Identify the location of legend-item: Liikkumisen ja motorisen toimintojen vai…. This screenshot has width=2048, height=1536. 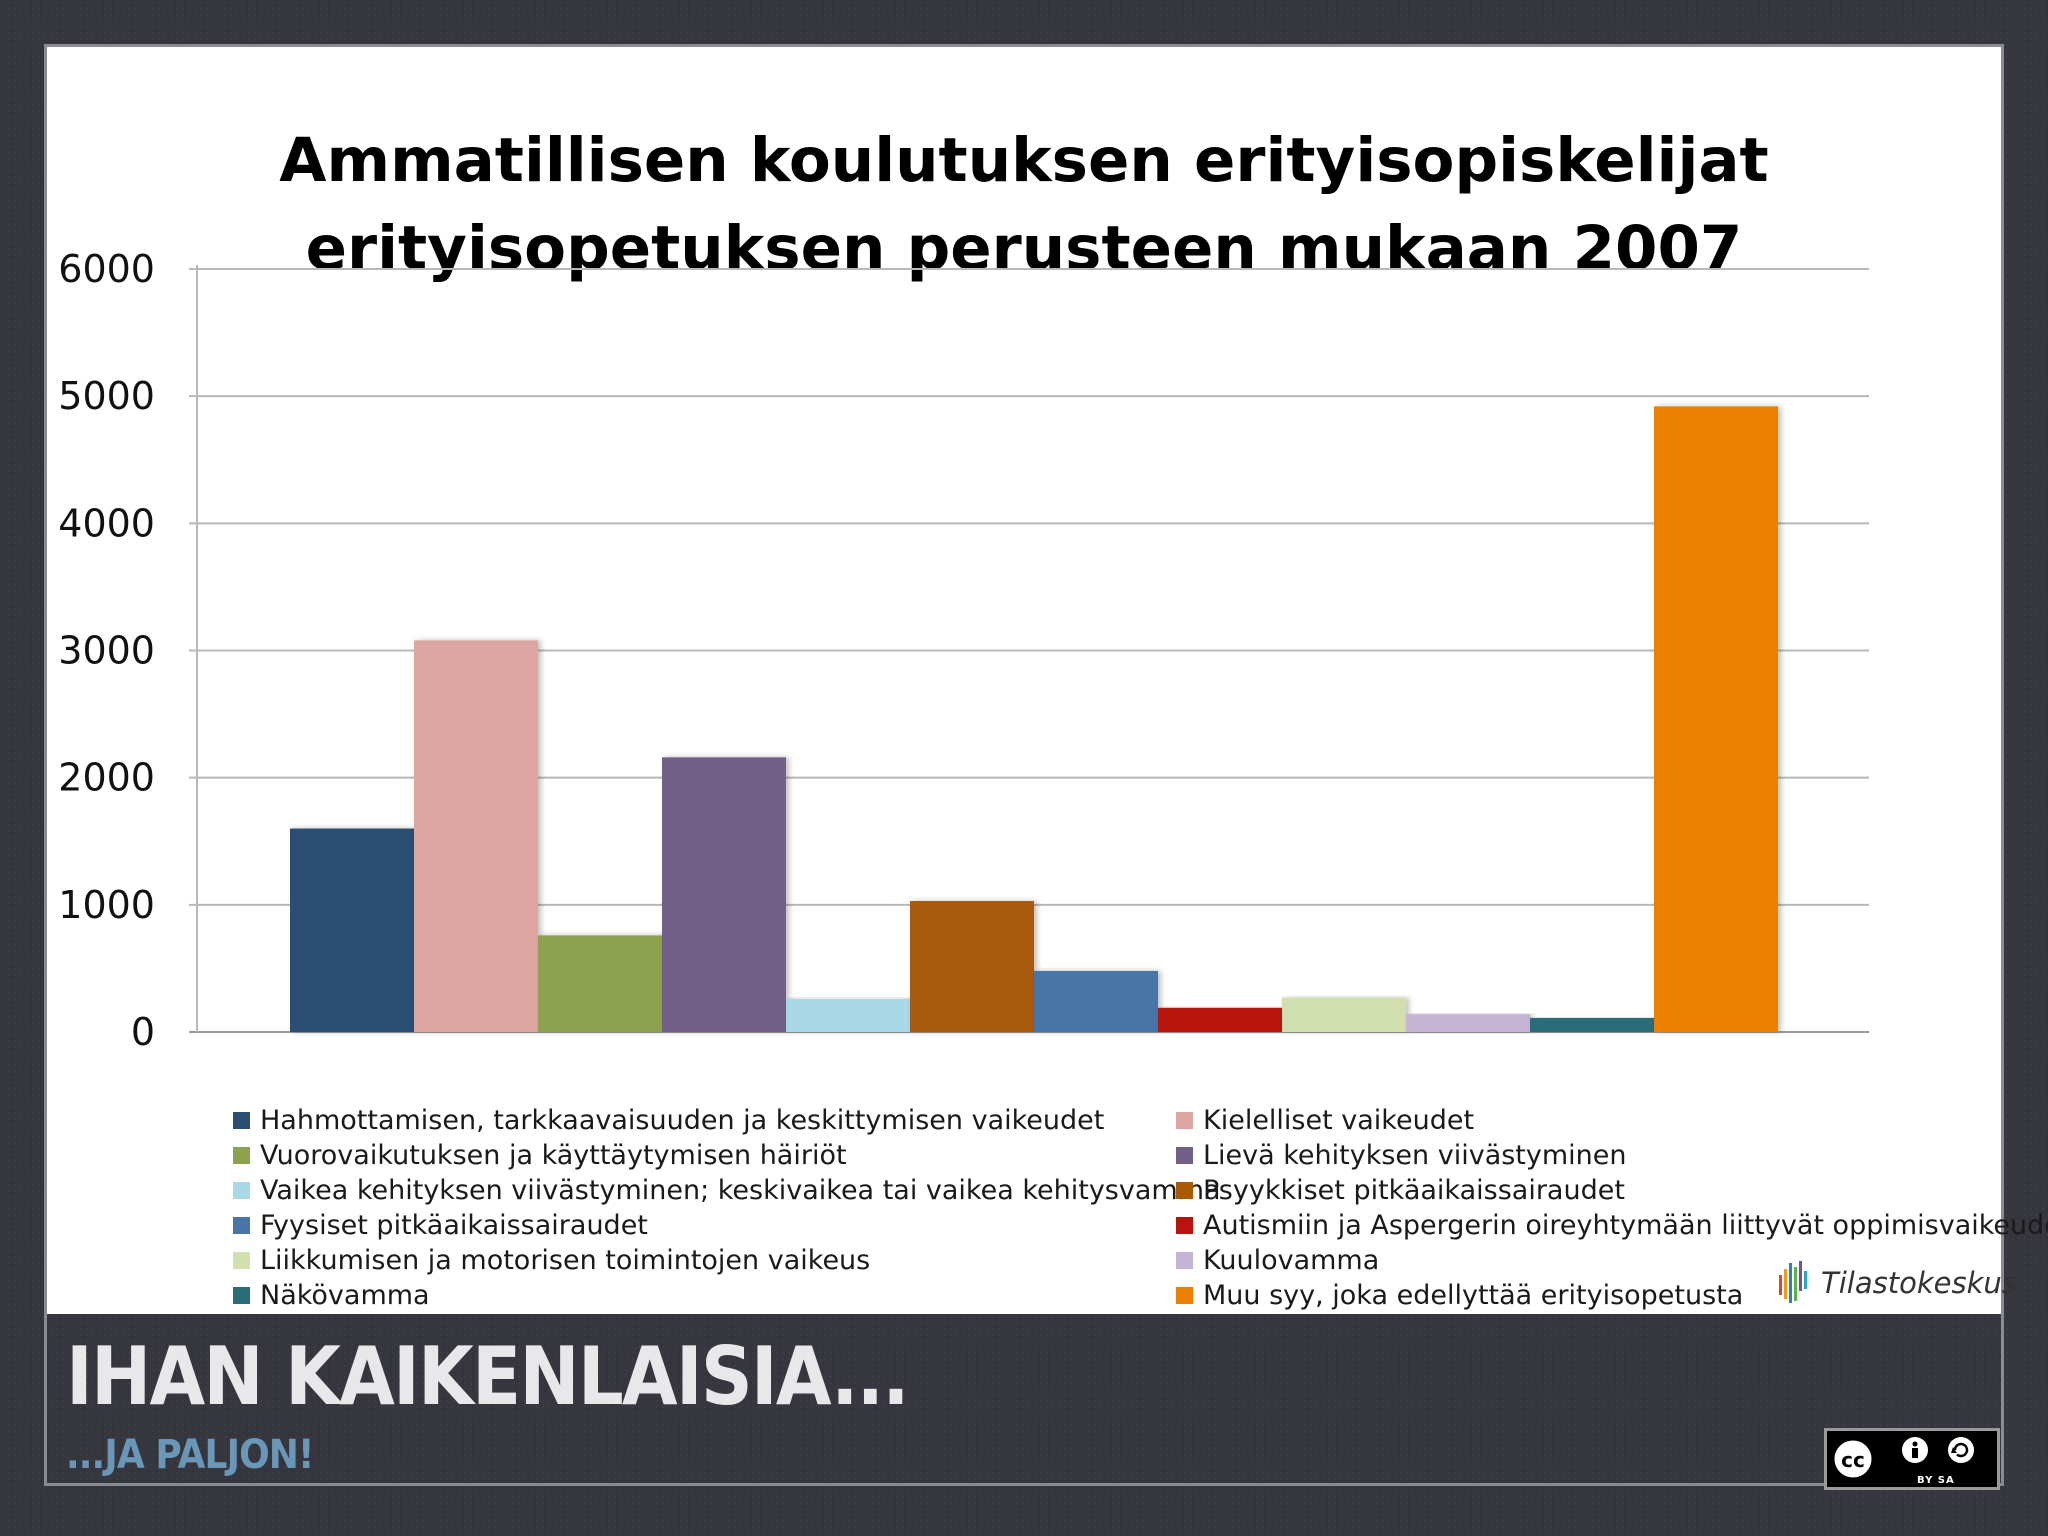
(551, 1260).